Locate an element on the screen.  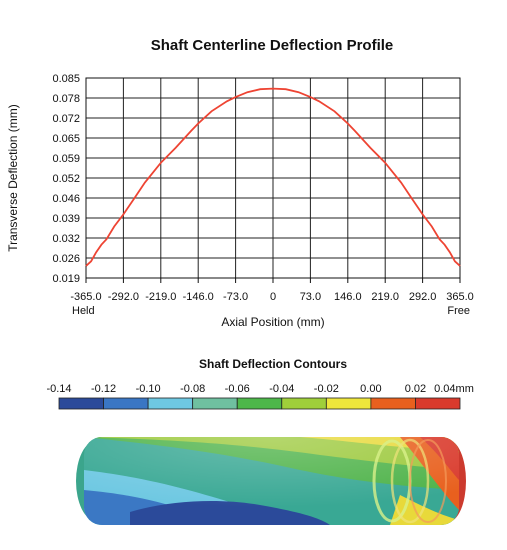
x-tick-label: 365.0 is located at coordinates (460, 297).